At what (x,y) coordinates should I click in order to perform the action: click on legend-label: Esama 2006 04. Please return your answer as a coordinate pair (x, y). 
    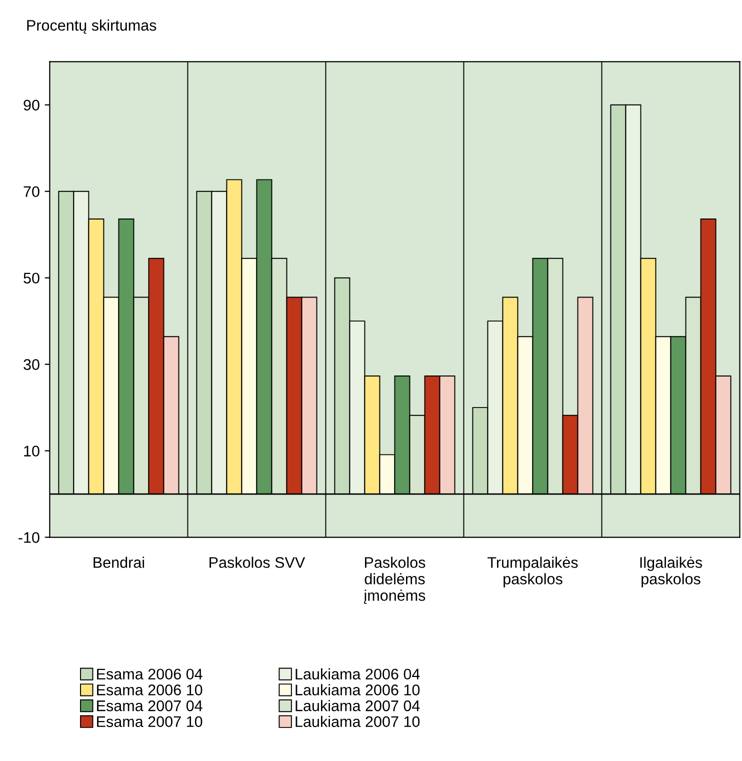
    Looking at the image, I should click on (149, 674).